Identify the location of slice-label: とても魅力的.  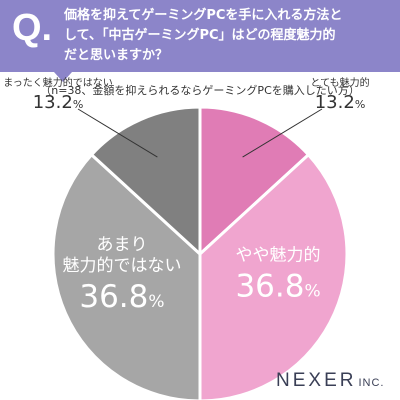
(339, 82).